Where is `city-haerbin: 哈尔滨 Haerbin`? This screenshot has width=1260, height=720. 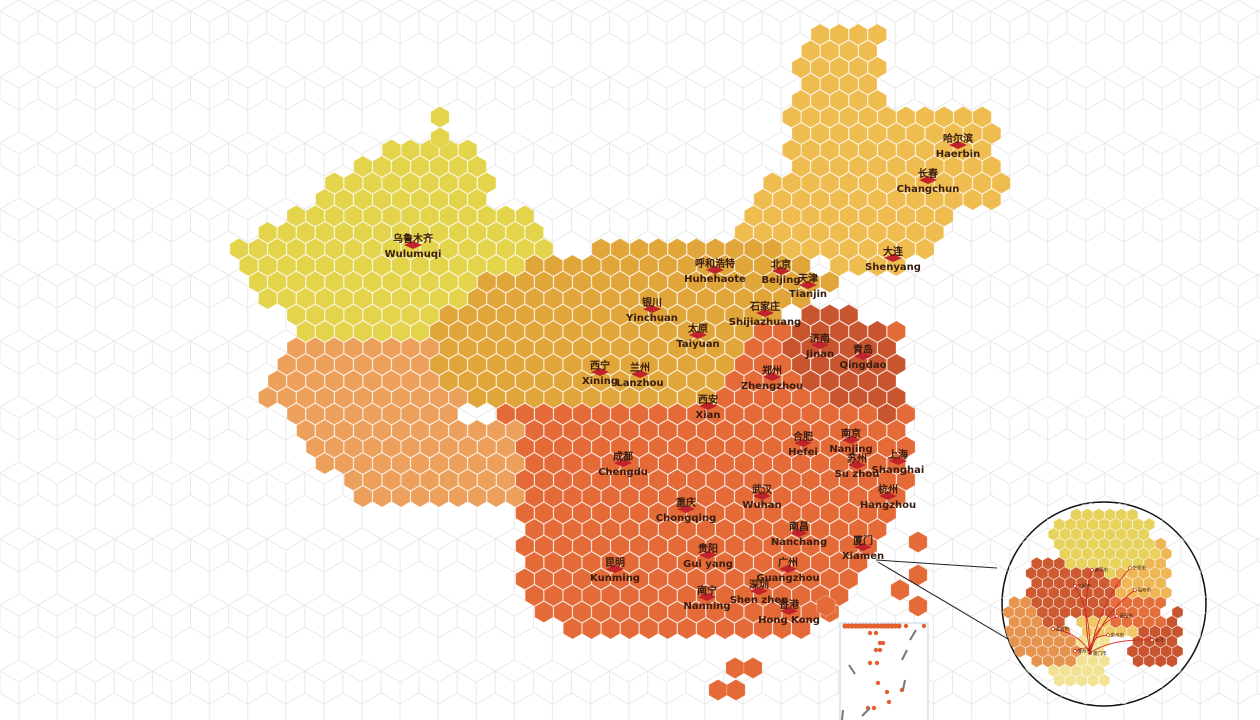
city-haerbin: 哈尔滨 Haerbin is located at coordinates (958, 146).